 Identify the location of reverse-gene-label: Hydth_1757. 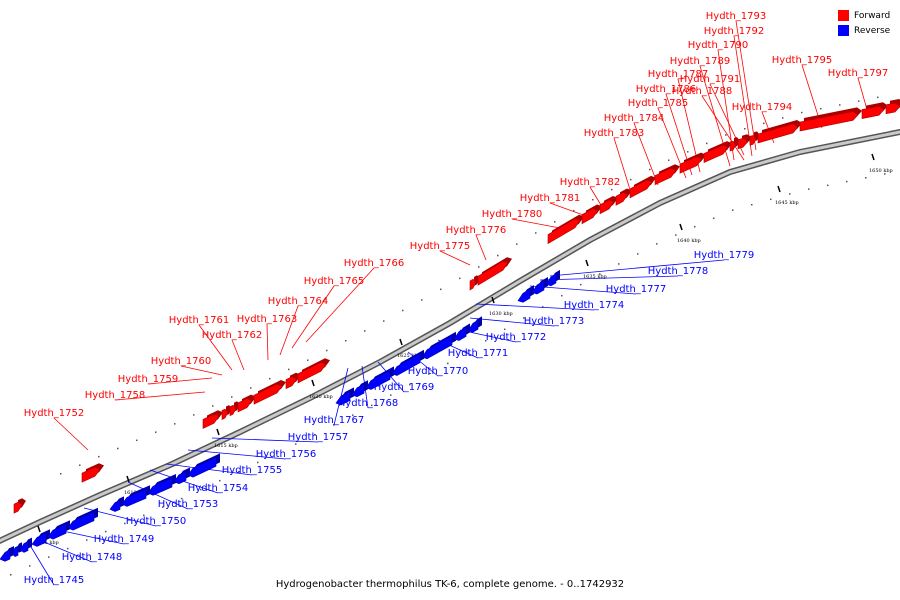
(318, 437).